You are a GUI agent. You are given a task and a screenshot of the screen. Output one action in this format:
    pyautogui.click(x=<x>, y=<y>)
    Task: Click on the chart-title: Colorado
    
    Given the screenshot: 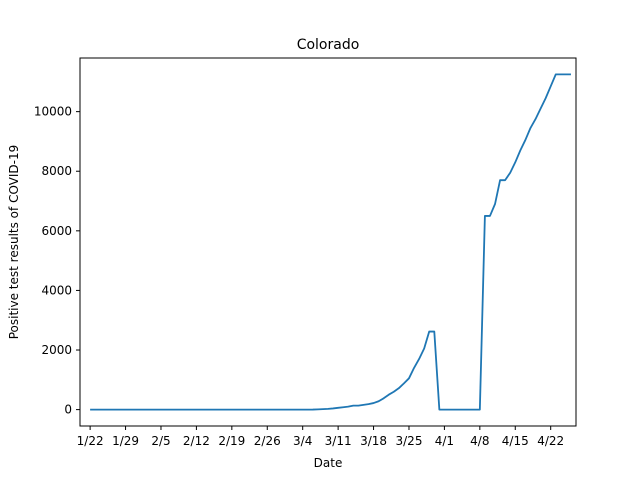 What is the action you would take?
    pyautogui.click(x=328, y=45)
    